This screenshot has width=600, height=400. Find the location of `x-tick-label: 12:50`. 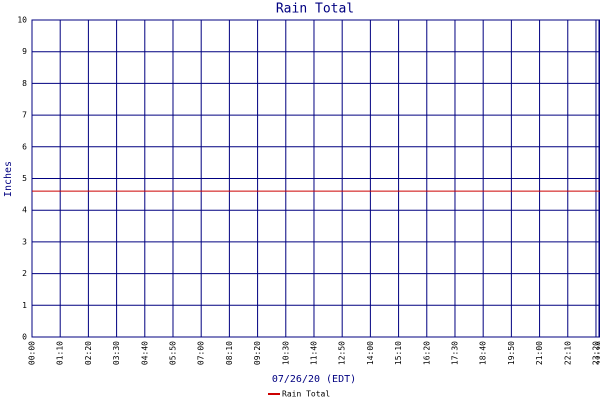

x-tick-label: 12:50 is located at coordinates (342, 353).